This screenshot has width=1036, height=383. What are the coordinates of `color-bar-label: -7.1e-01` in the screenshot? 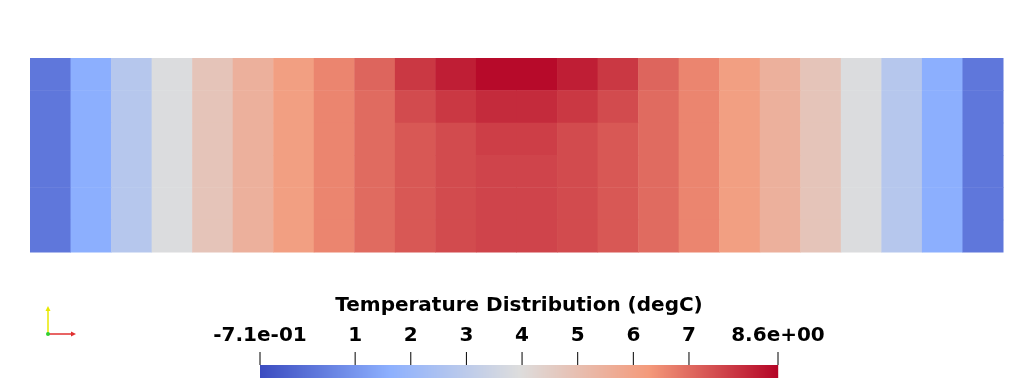 It's located at (260, 334).